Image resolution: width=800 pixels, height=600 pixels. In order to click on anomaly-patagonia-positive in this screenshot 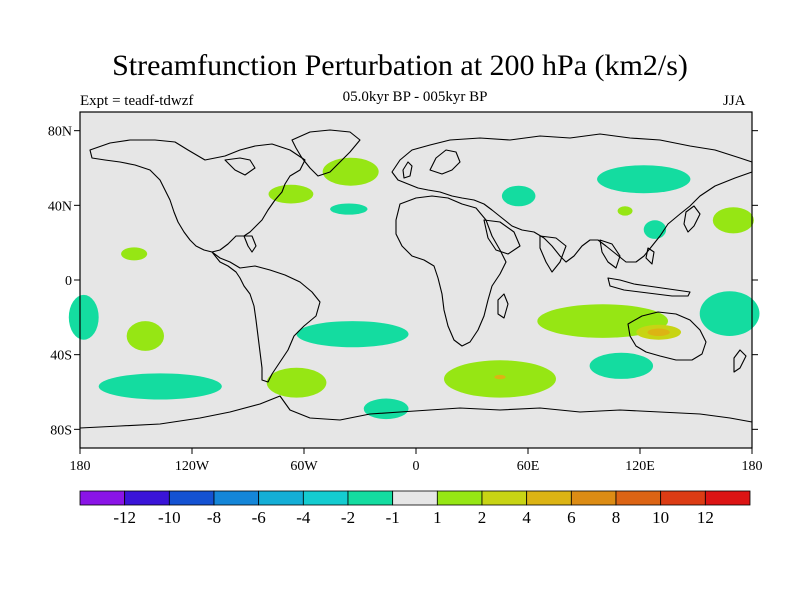, I will do `click(296, 382)`.